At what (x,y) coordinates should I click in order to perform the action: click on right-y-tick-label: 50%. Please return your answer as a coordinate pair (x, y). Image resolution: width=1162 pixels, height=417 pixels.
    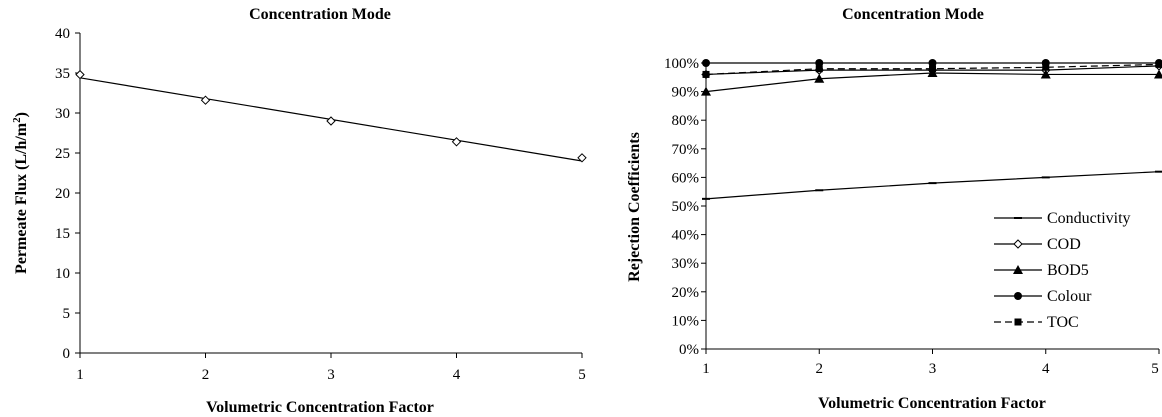
    Looking at the image, I should click on (686, 207).